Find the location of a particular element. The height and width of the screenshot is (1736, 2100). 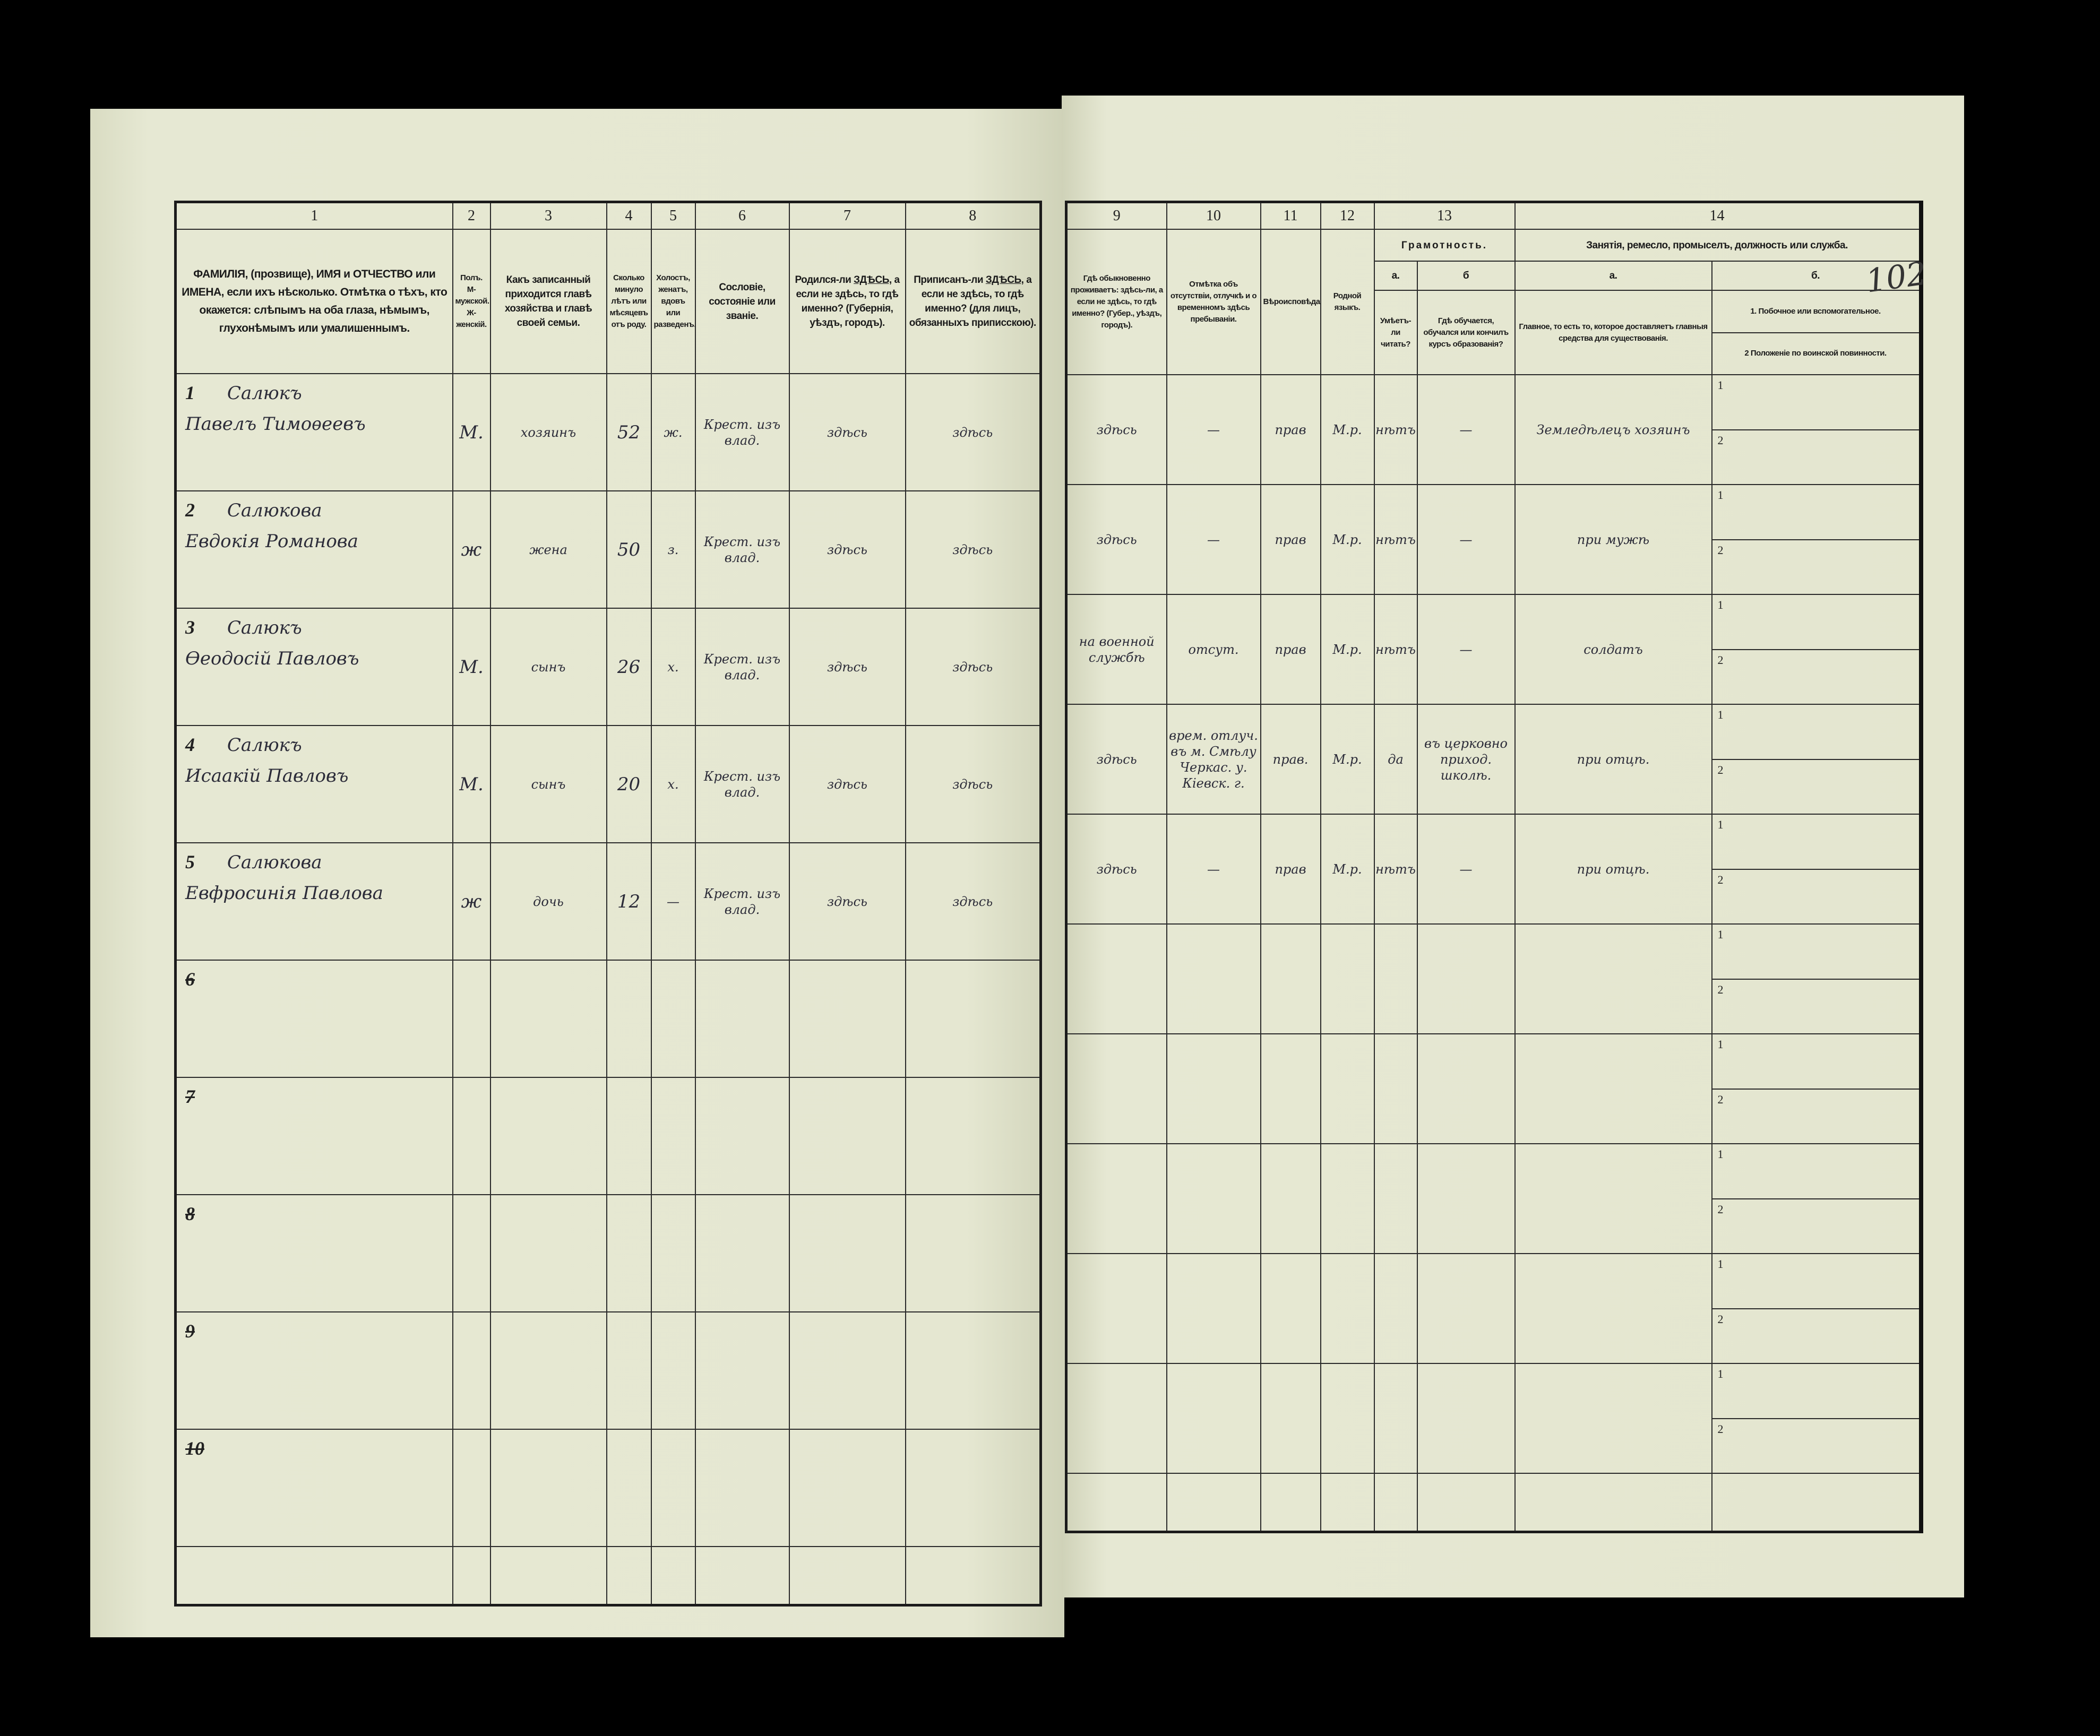

column-number-row: 1 2 3 4 5 6 7 8 is located at coordinates (608, 215).